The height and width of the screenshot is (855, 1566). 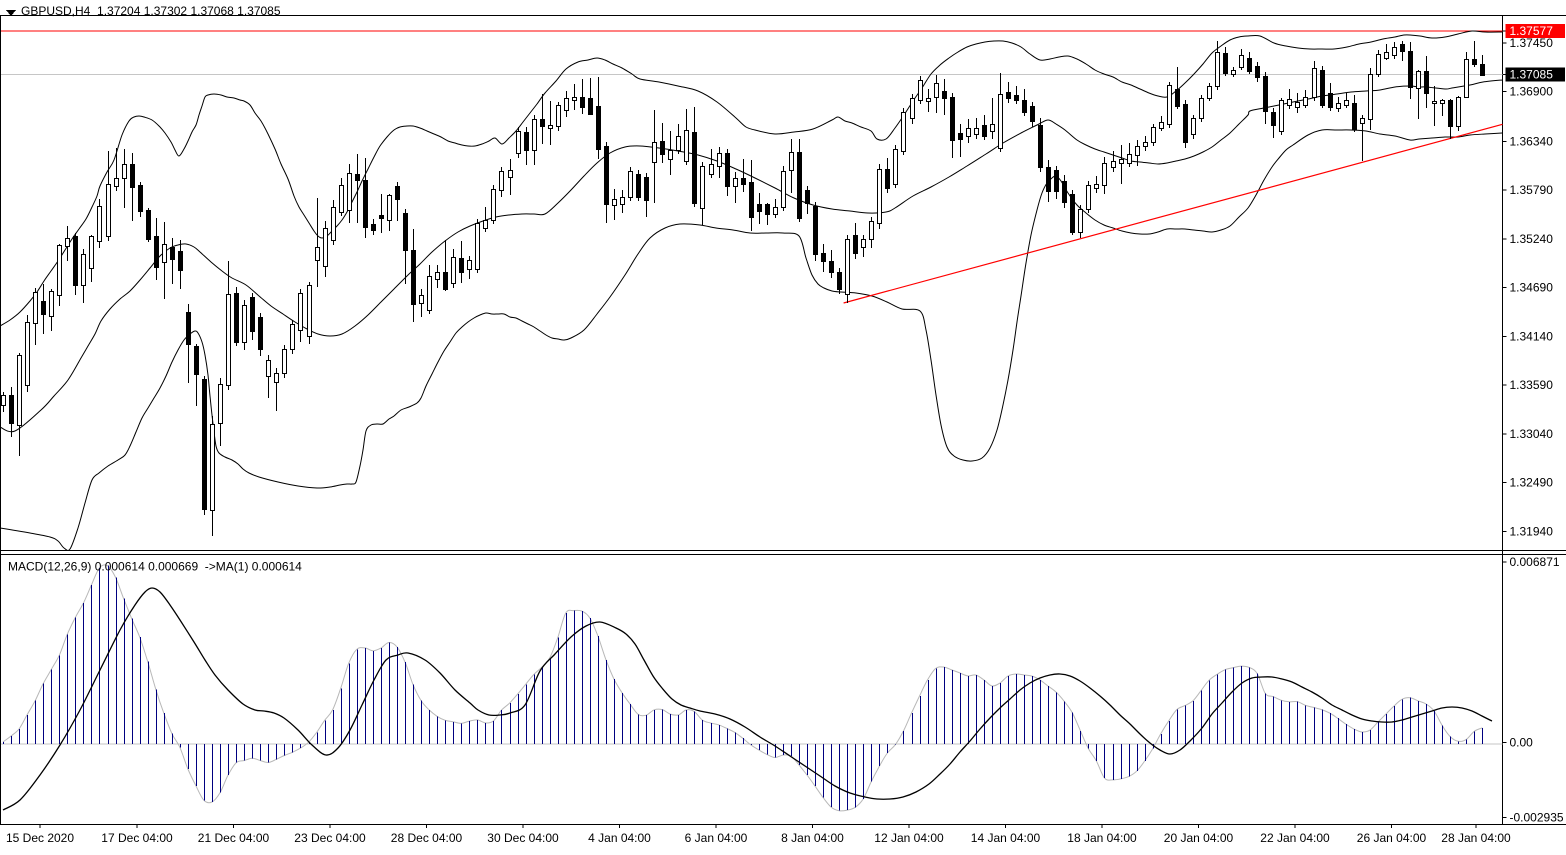 I want to click on svg-text: 30 Dec 04:00, so click(x=523, y=838).